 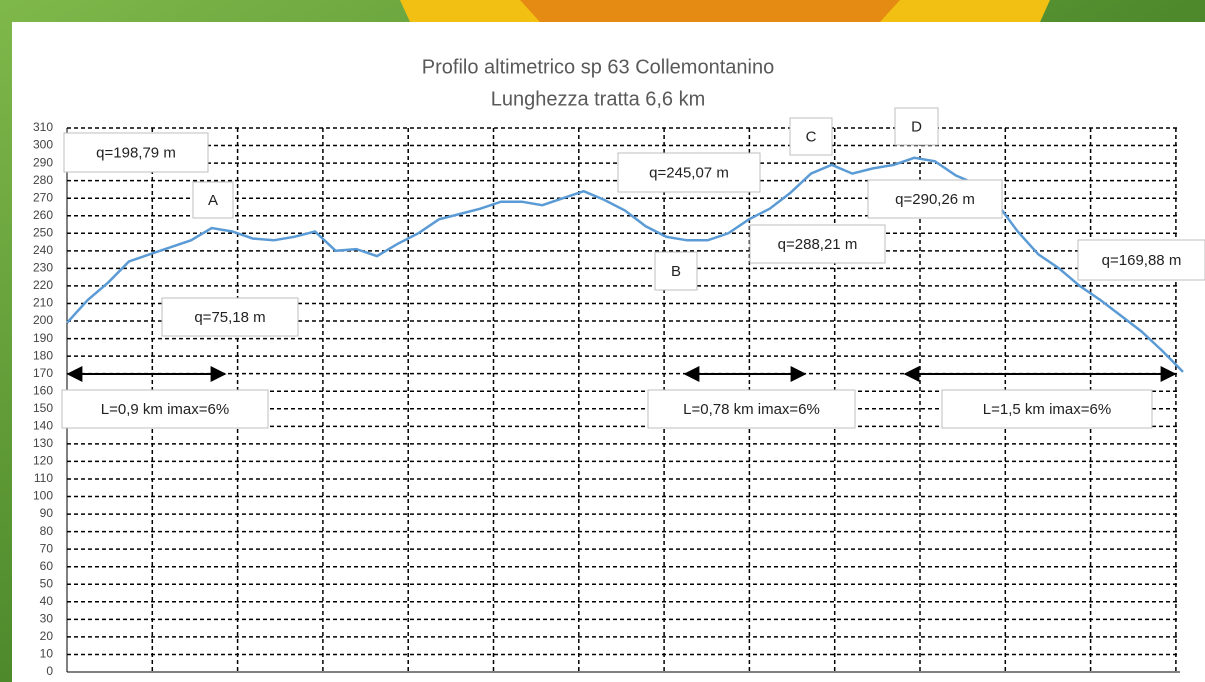 I want to click on y-tick-label: 50, so click(x=47, y=583).